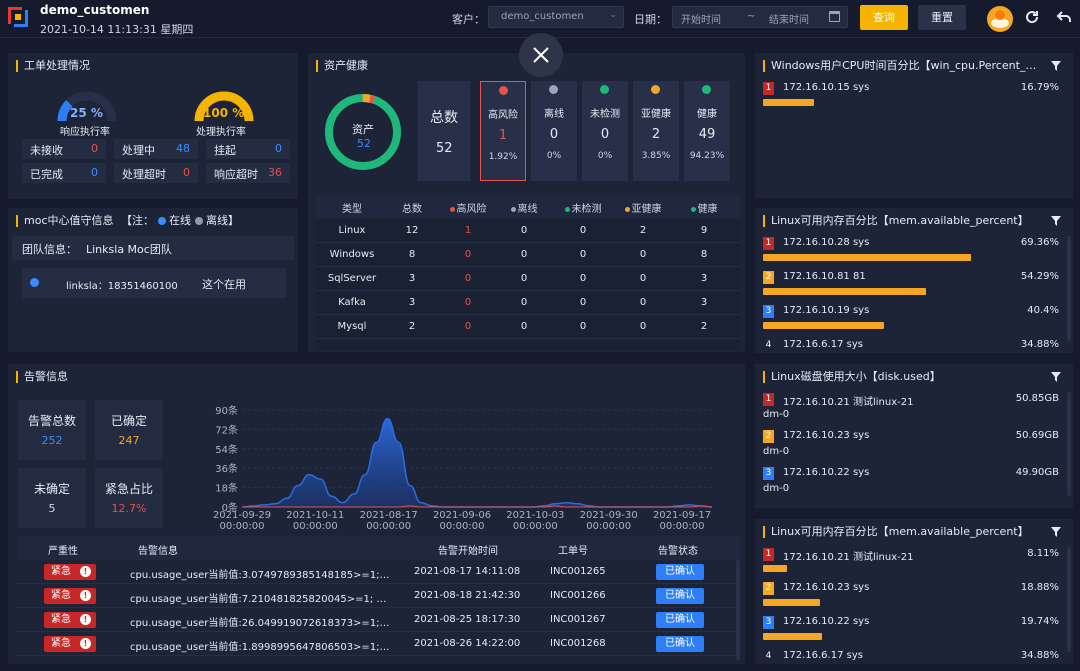 Image resolution: width=1080 pixels, height=671 pixels. What do you see at coordinates (884, 17) in the screenshot?
I see `query-button: 查询` at bounding box center [884, 17].